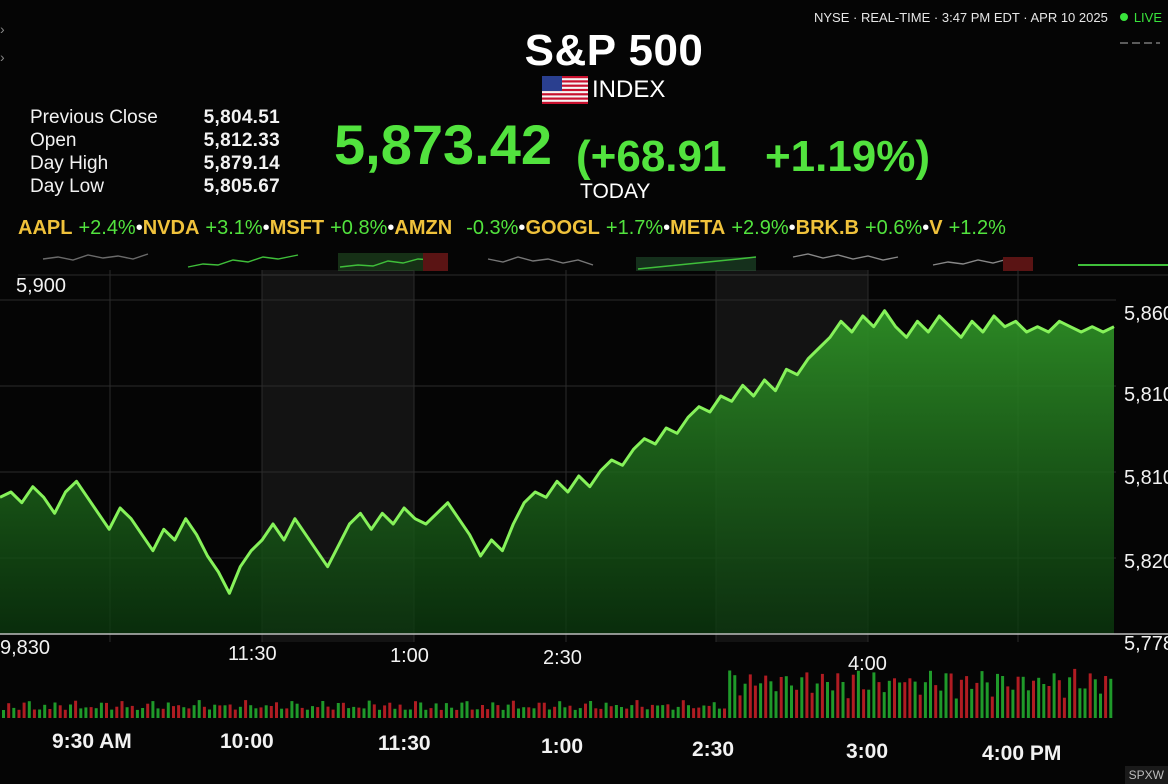 This screenshot has height=784, width=1168. What do you see at coordinates (729, 228) in the screenshot?
I see `ticker-item-meta: META +2.9%` at bounding box center [729, 228].